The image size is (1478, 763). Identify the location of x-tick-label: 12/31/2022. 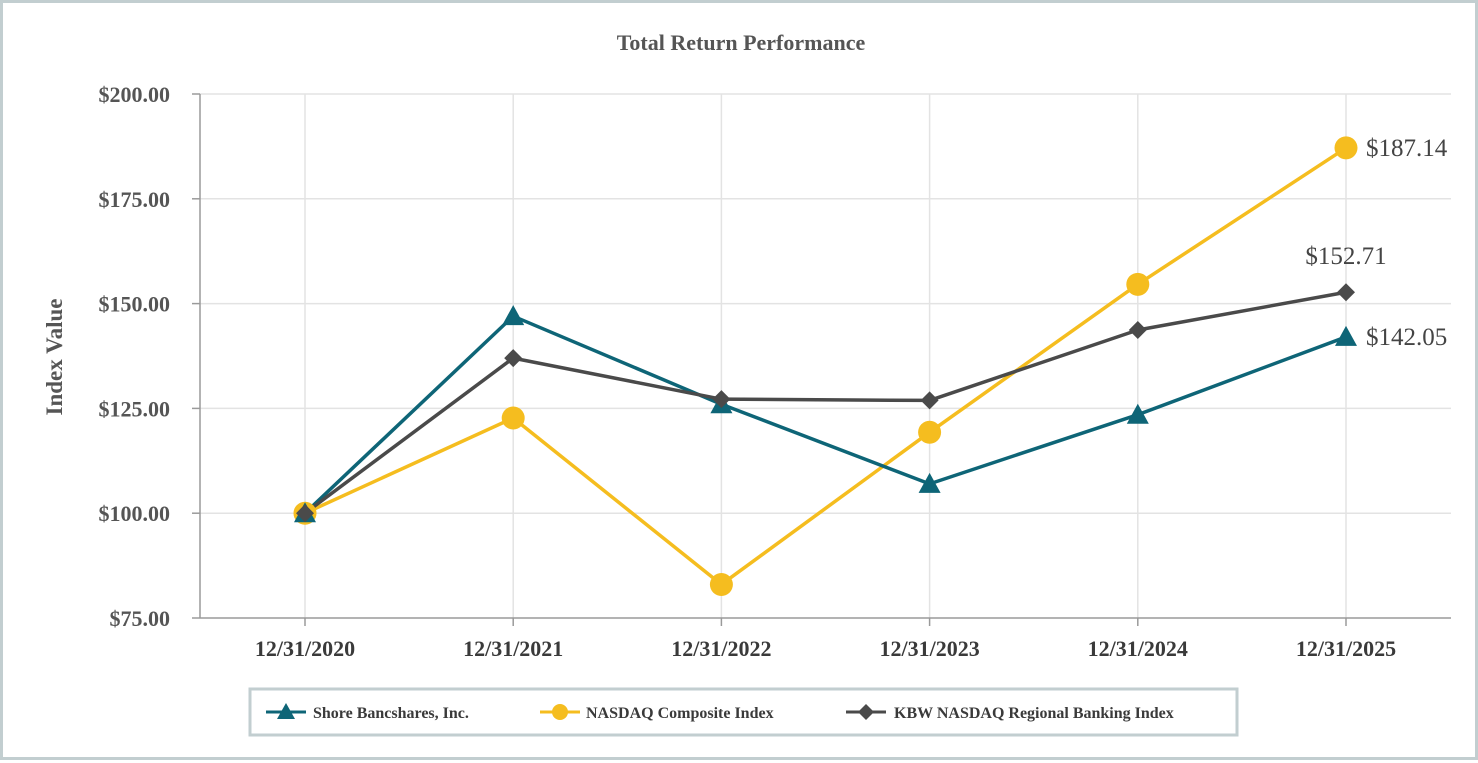
(721, 648).